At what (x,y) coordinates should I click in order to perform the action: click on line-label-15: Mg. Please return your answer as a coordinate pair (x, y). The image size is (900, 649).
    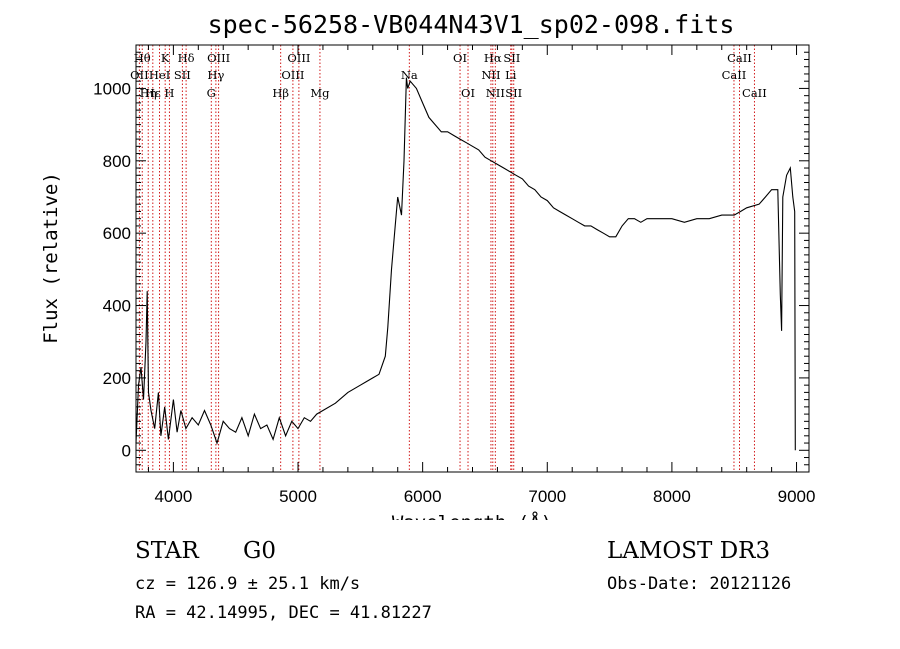
    Looking at the image, I should click on (320, 93).